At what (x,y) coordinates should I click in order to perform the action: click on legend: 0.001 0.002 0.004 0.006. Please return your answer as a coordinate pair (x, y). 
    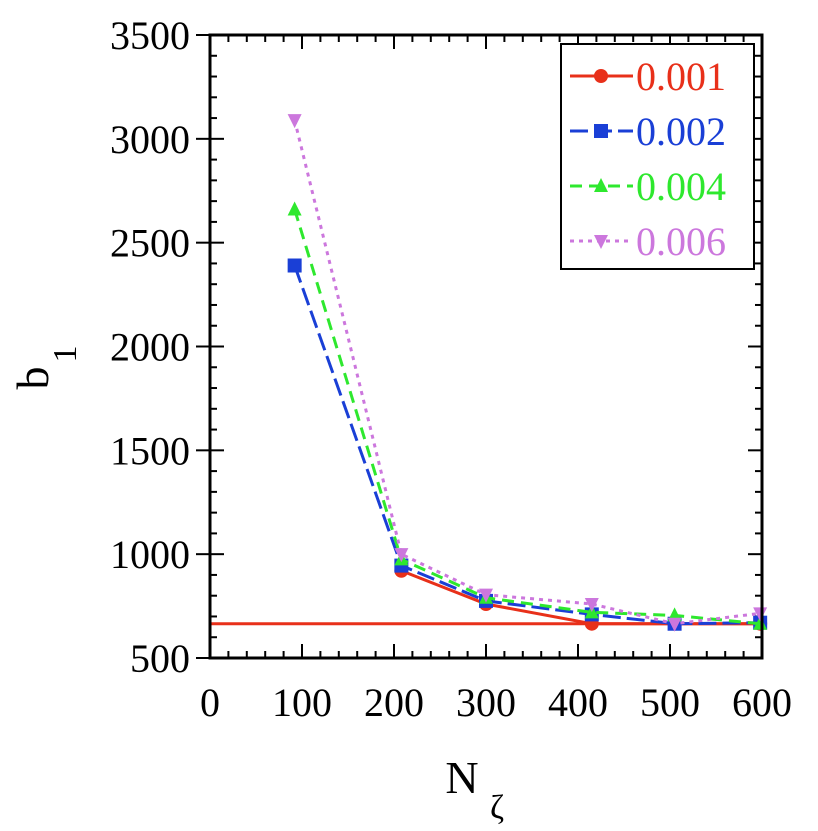
    Looking at the image, I should click on (657, 156).